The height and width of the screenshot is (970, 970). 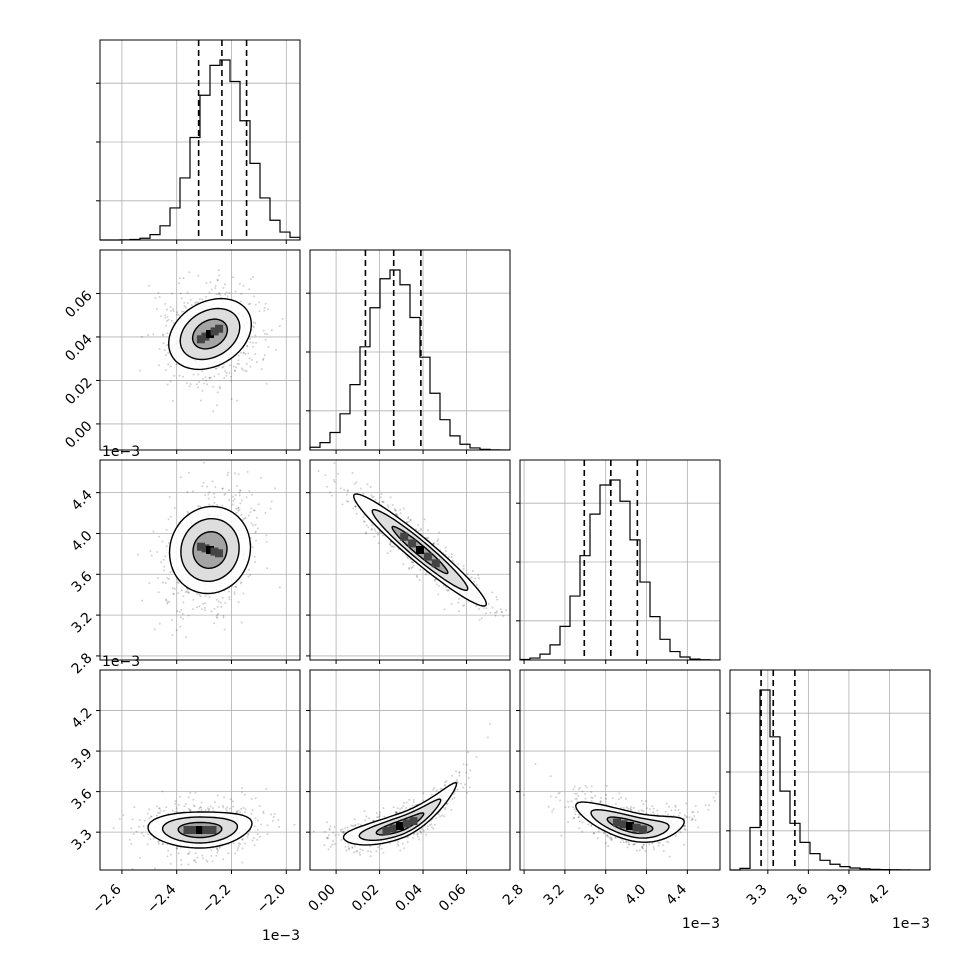 I want to click on ytick-label: 3.3, so click(x=82, y=840).